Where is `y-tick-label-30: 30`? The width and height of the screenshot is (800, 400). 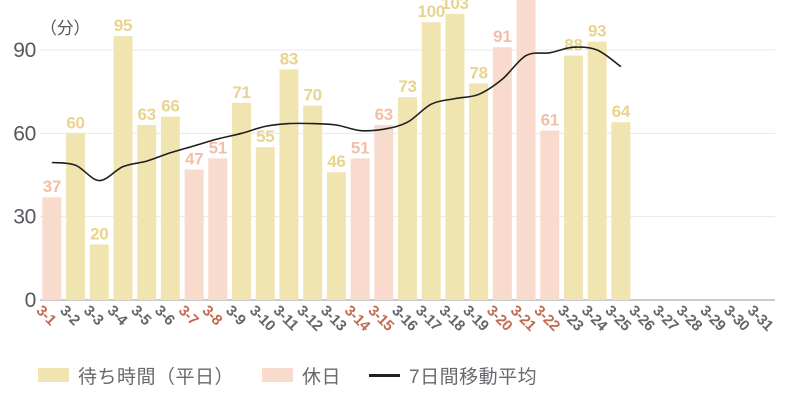 y-tick-label-30: 30 is located at coordinates (24, 217).